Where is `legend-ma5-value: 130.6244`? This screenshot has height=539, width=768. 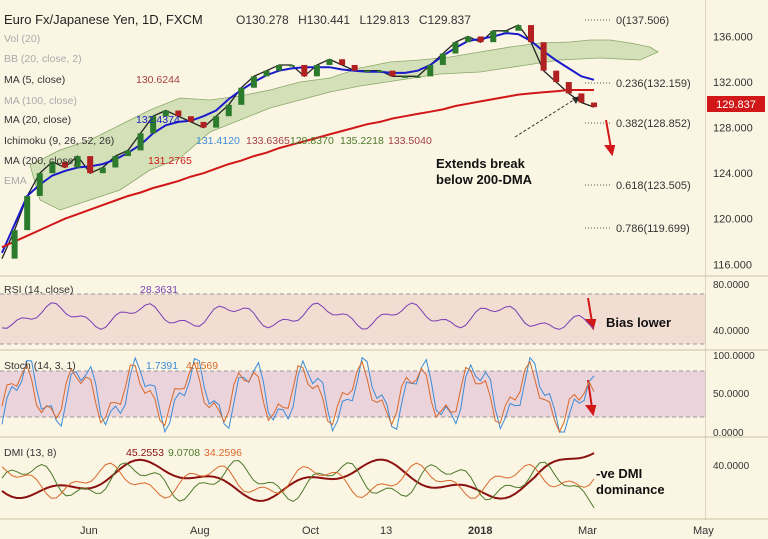 legend-ma5-value: 130.6244 is located at coordinates (158, 80).